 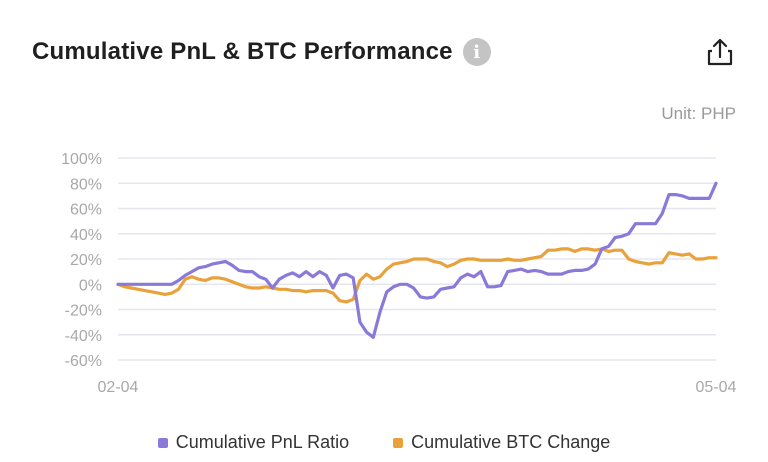 What do you see at coordinates (162, 442) in the screenshot?
I see `legend-swatch-pnl` at bounding box center [162, 442].